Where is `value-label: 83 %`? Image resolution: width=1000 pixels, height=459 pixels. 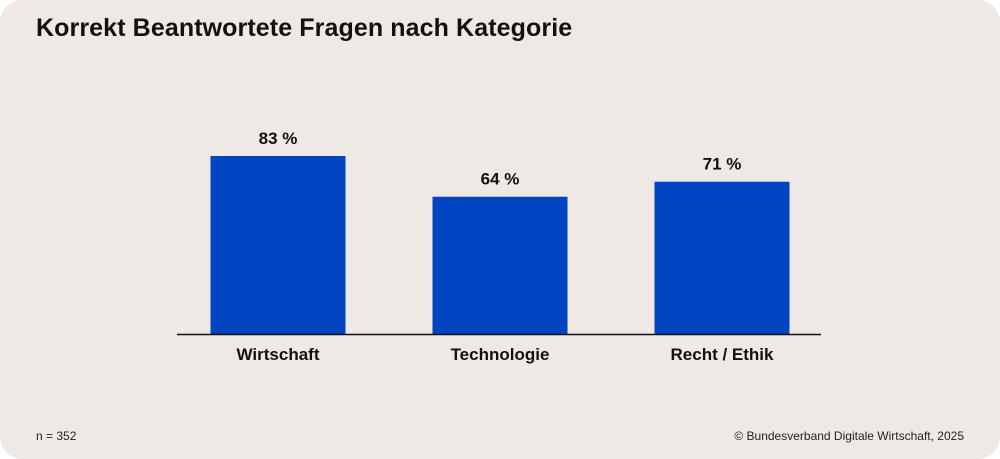
value-label: 83 % is located at coordinates (278, 138).